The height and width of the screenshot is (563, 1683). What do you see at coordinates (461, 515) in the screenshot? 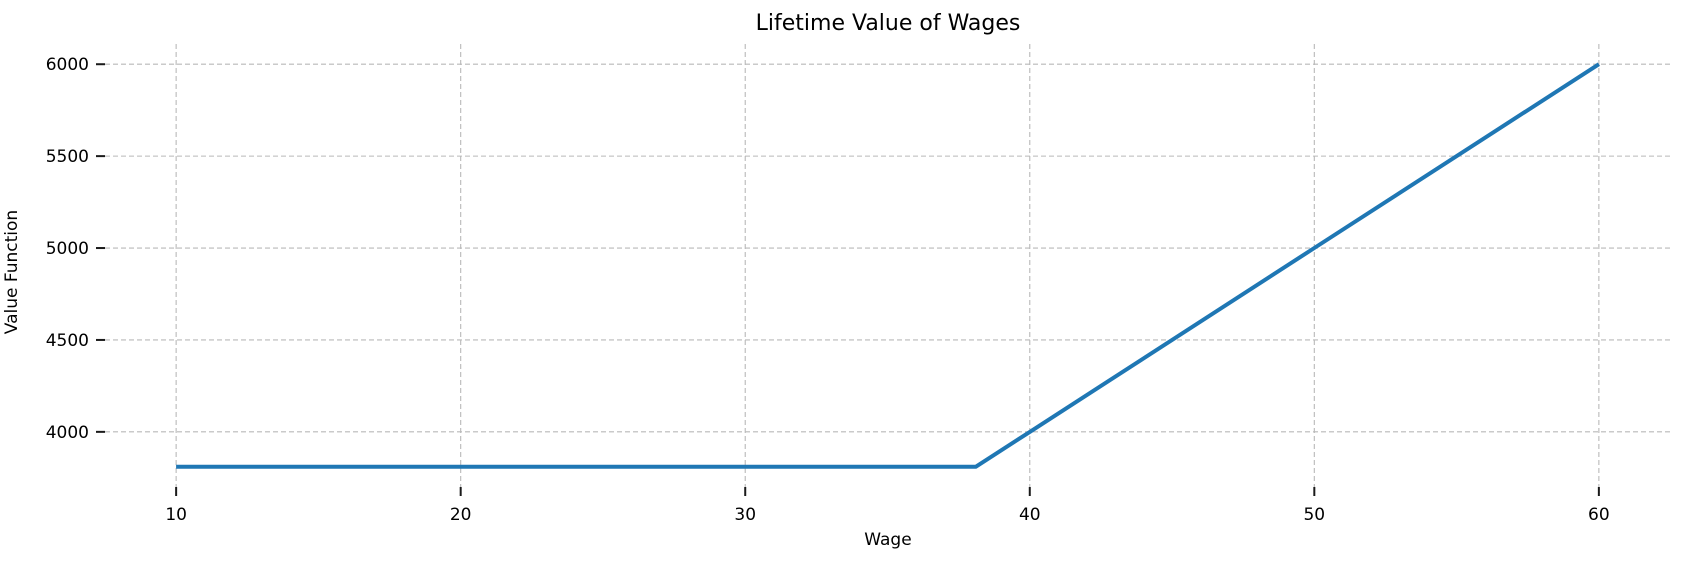
I see `x-tick-label: 20` at bounding box center [461, 515].